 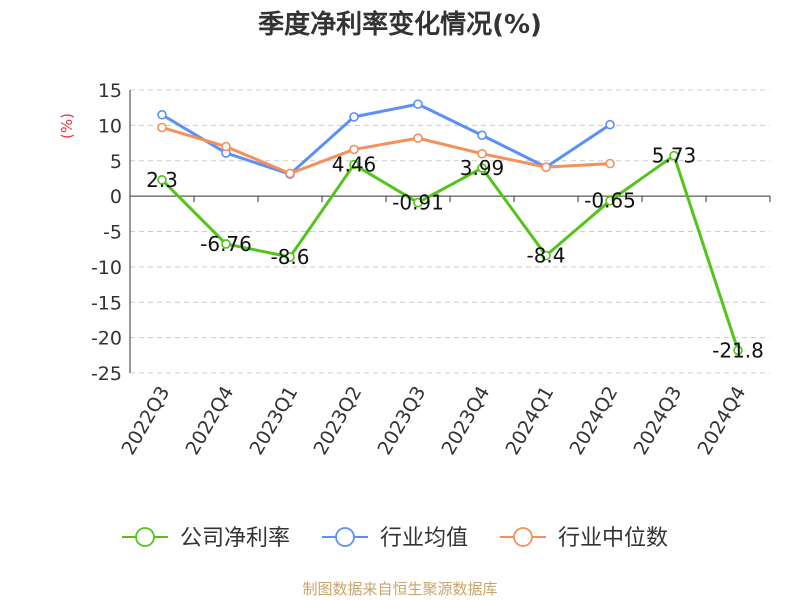 What do you see at coordinates (402, 421) in the screenshot?
I see `x-tick-label: 2023Q3` at bounding box center [402, 421].